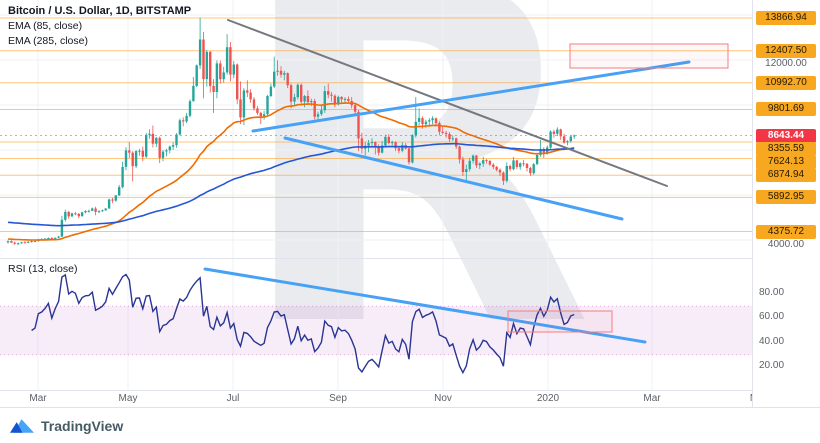  What do you see at coordinates (786, 18) in the screenshot?
I see `price-level-badge: 13866.94` at bounding box center [786, 18].